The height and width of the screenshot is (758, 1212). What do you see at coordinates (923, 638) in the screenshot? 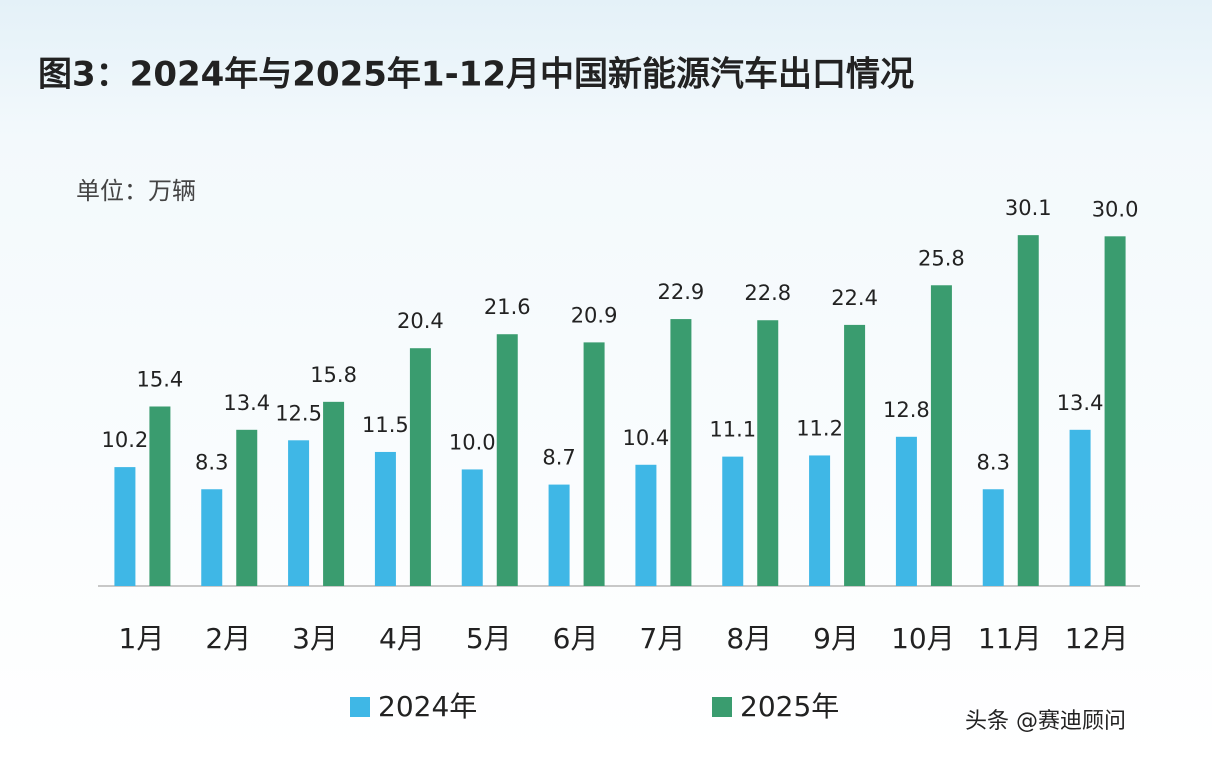
I see `x-tick-label: 10月` at bounding box center [923, 638].